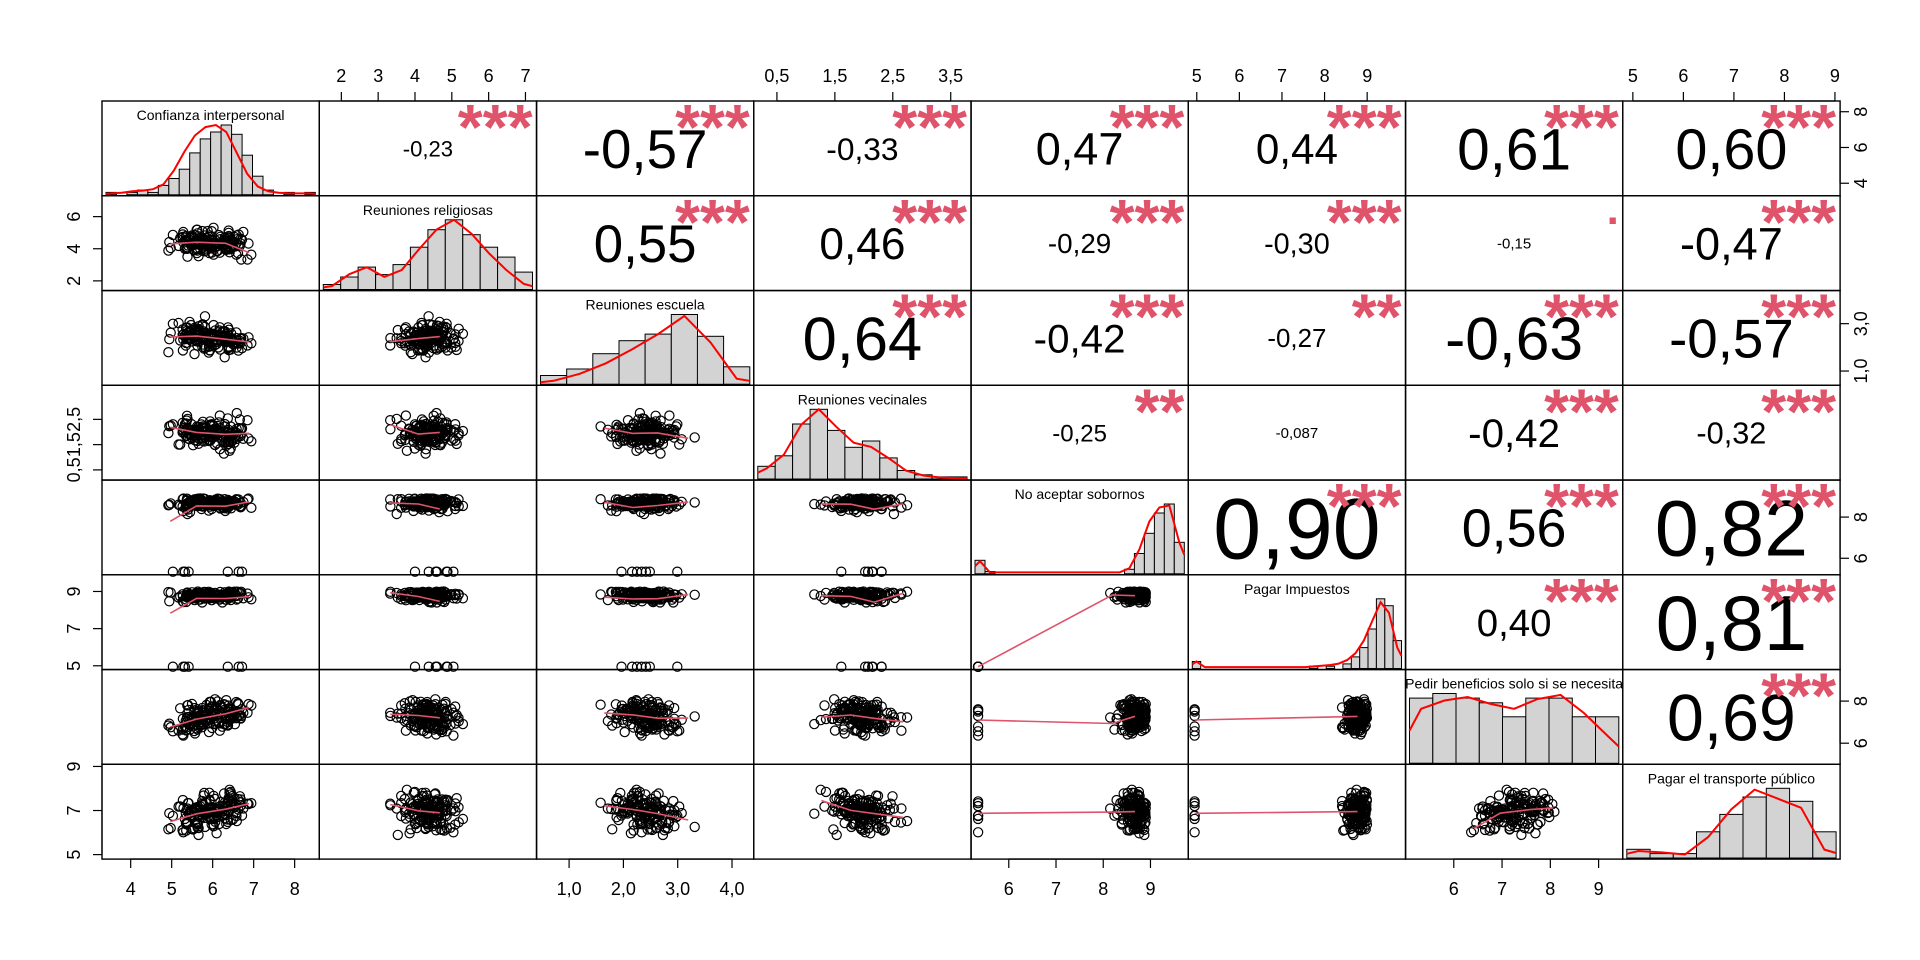 The width and height of the screenshot is (1920, 960). What do you see at coordinates (74, 419) in the screenshot?
I see `tick-label: 2,5` at bounding box center [74, 419].